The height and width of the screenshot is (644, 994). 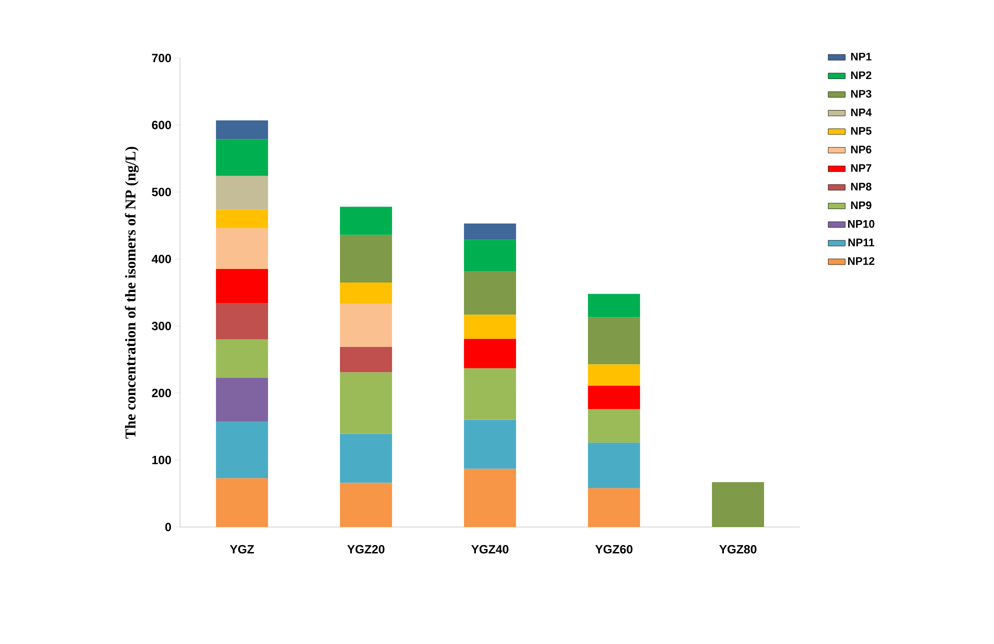 What do you see at coordinates (161, 192) in the screenshot?
I see `y-tick-label: 500` at bounding box center [161, 192].